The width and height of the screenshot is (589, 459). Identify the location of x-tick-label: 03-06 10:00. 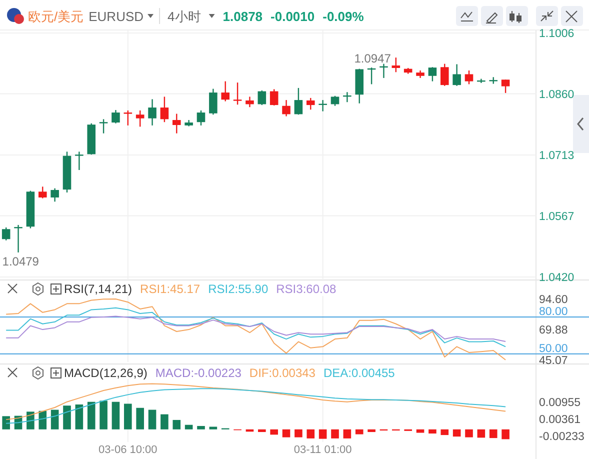
(128, 450).